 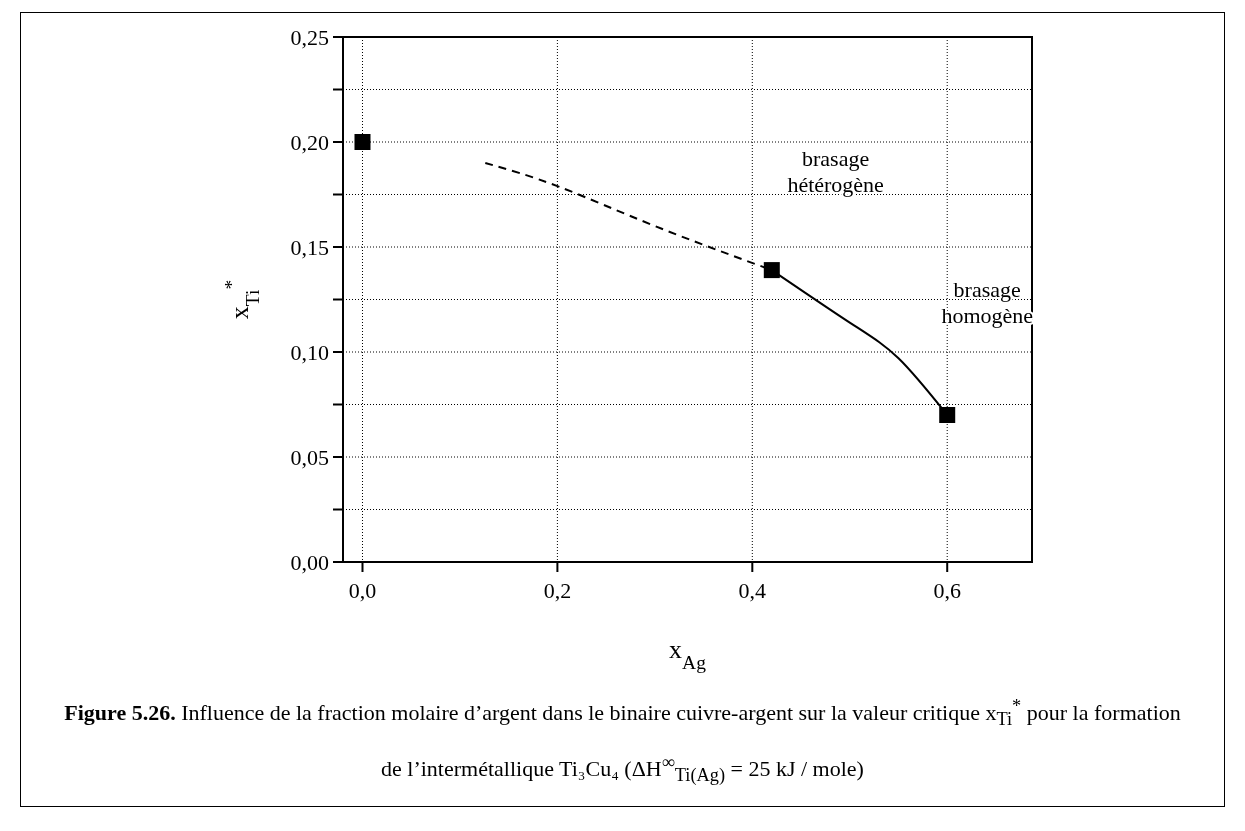 What do you see at coordinates (752, 590) in the screenshot?
I see `x-tick-label: 0,4` at bounding box center [752, 590].